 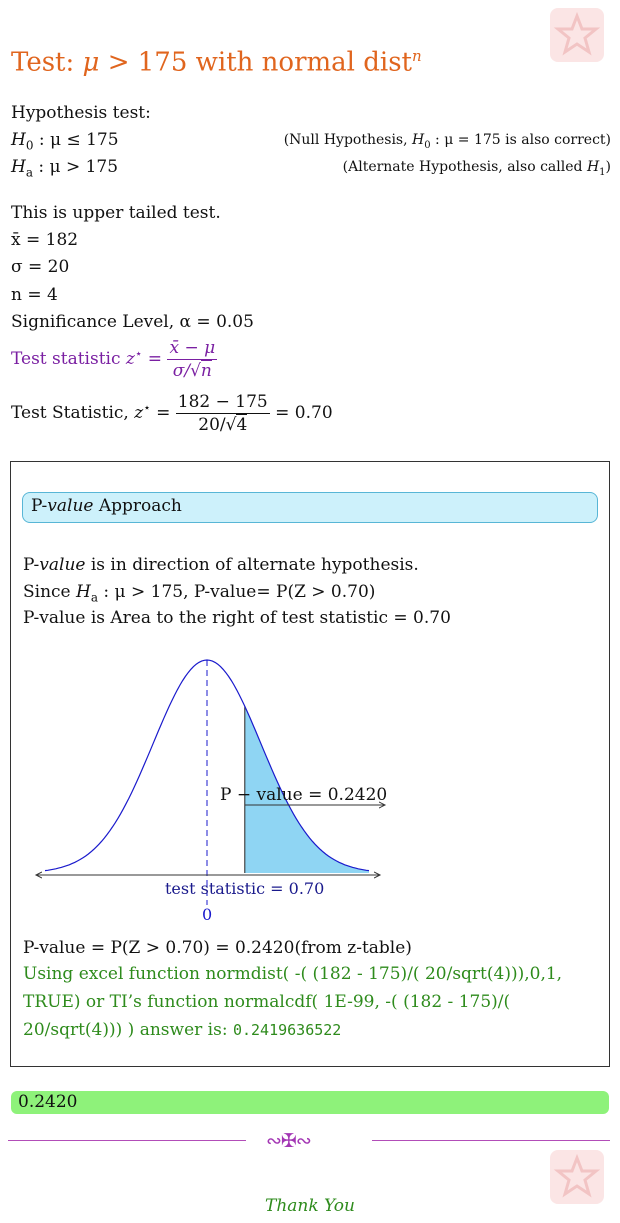 What do you see at coordinates (577, 35) in the screenshot?
I see `watermark-logo-top` at bounding box center [577, 35].